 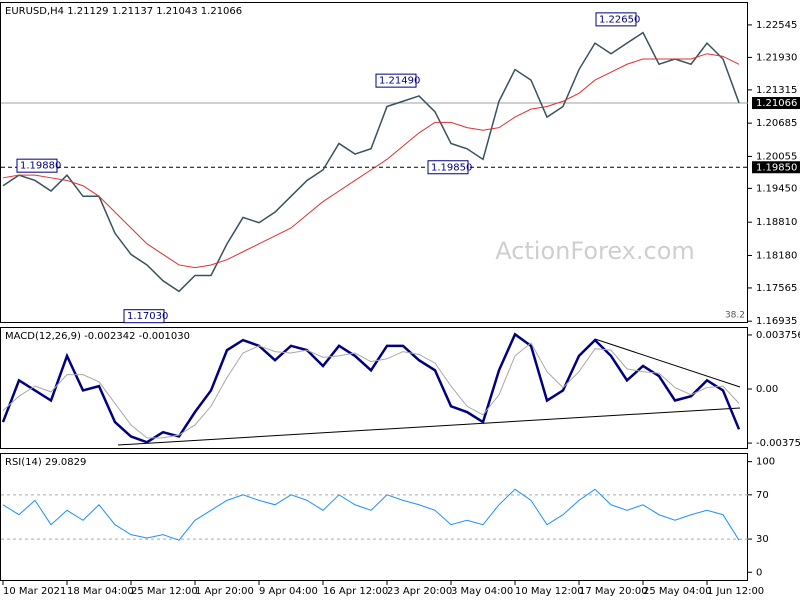 What do you see at coordinates (778, 443) in the screenshot?
I see `y-tick-label: -0.003759` at bounding box center [778, 443].